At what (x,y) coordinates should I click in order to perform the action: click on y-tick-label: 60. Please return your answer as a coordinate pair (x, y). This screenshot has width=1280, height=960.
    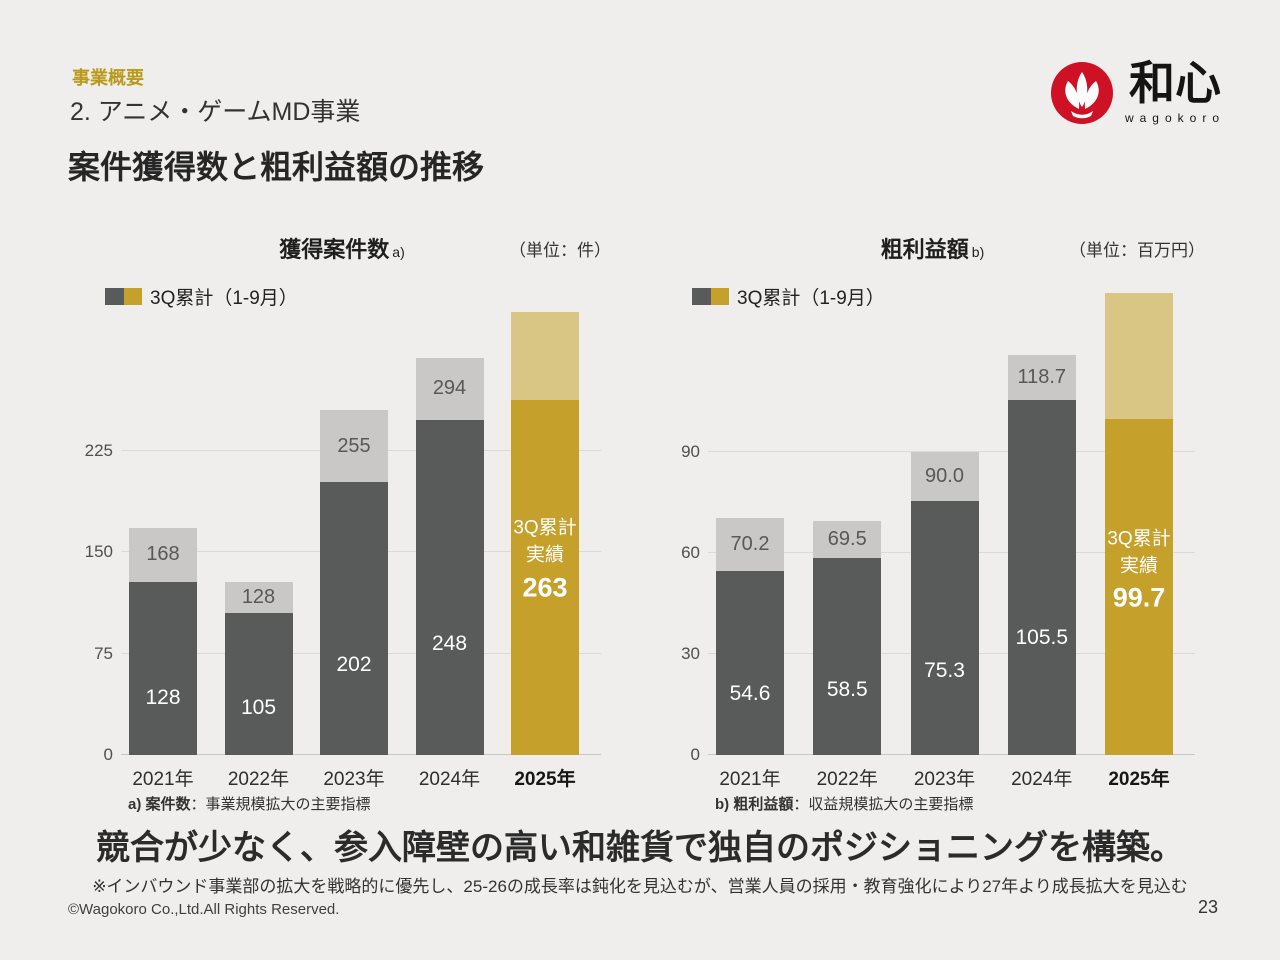
    Looking at the image, I should click on (690, 552).